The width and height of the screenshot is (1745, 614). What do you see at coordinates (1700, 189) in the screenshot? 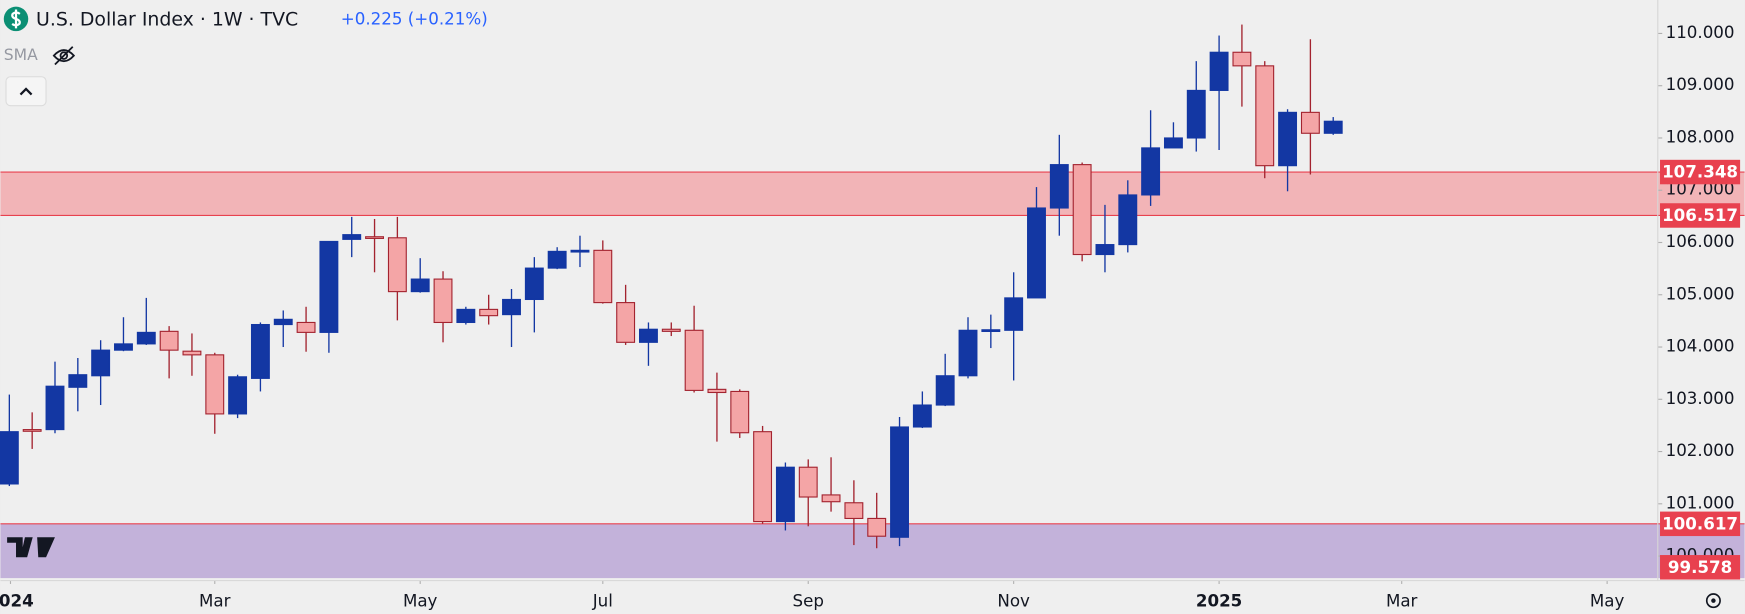
I see `y-tick-label: 107.000` at bounding box center [1700, 189].